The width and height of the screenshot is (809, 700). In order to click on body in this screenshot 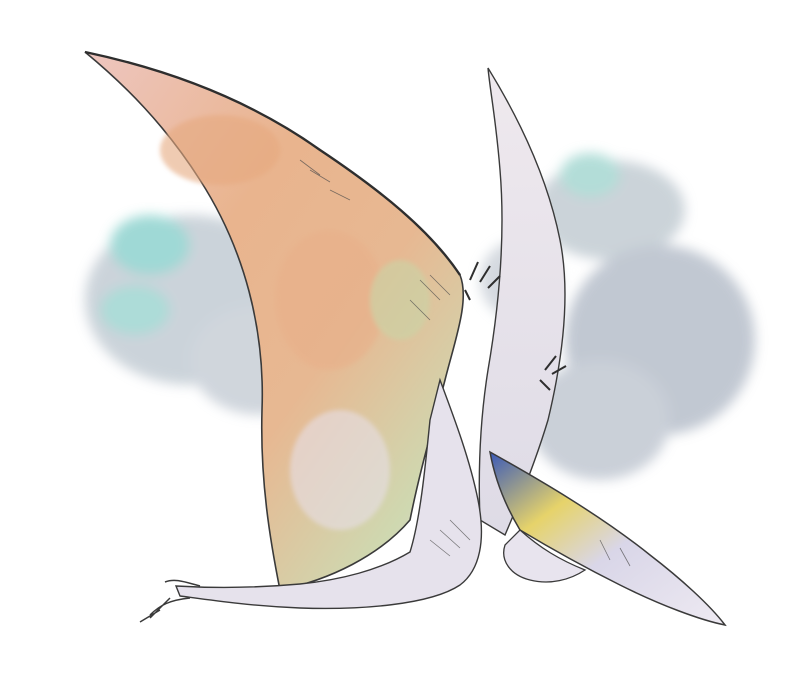, I will do `click(328, 493)`.